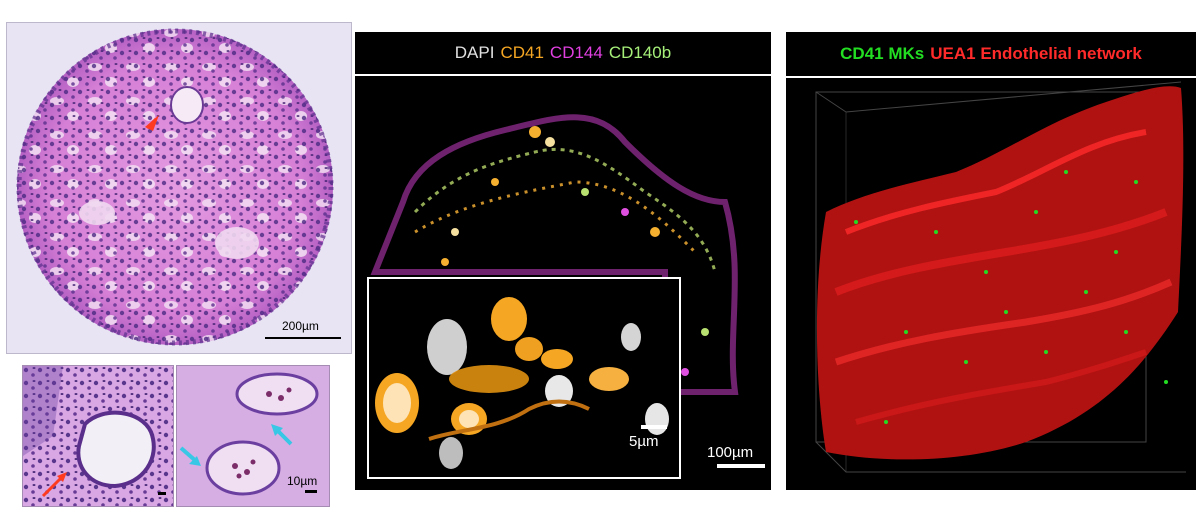 The image size is (1200, 516). What do you see at coordinates (882, 53) in the screenshot?
I see `channel-label-cd41-mks: CD41 MKs` at bounding box center [882, 53].